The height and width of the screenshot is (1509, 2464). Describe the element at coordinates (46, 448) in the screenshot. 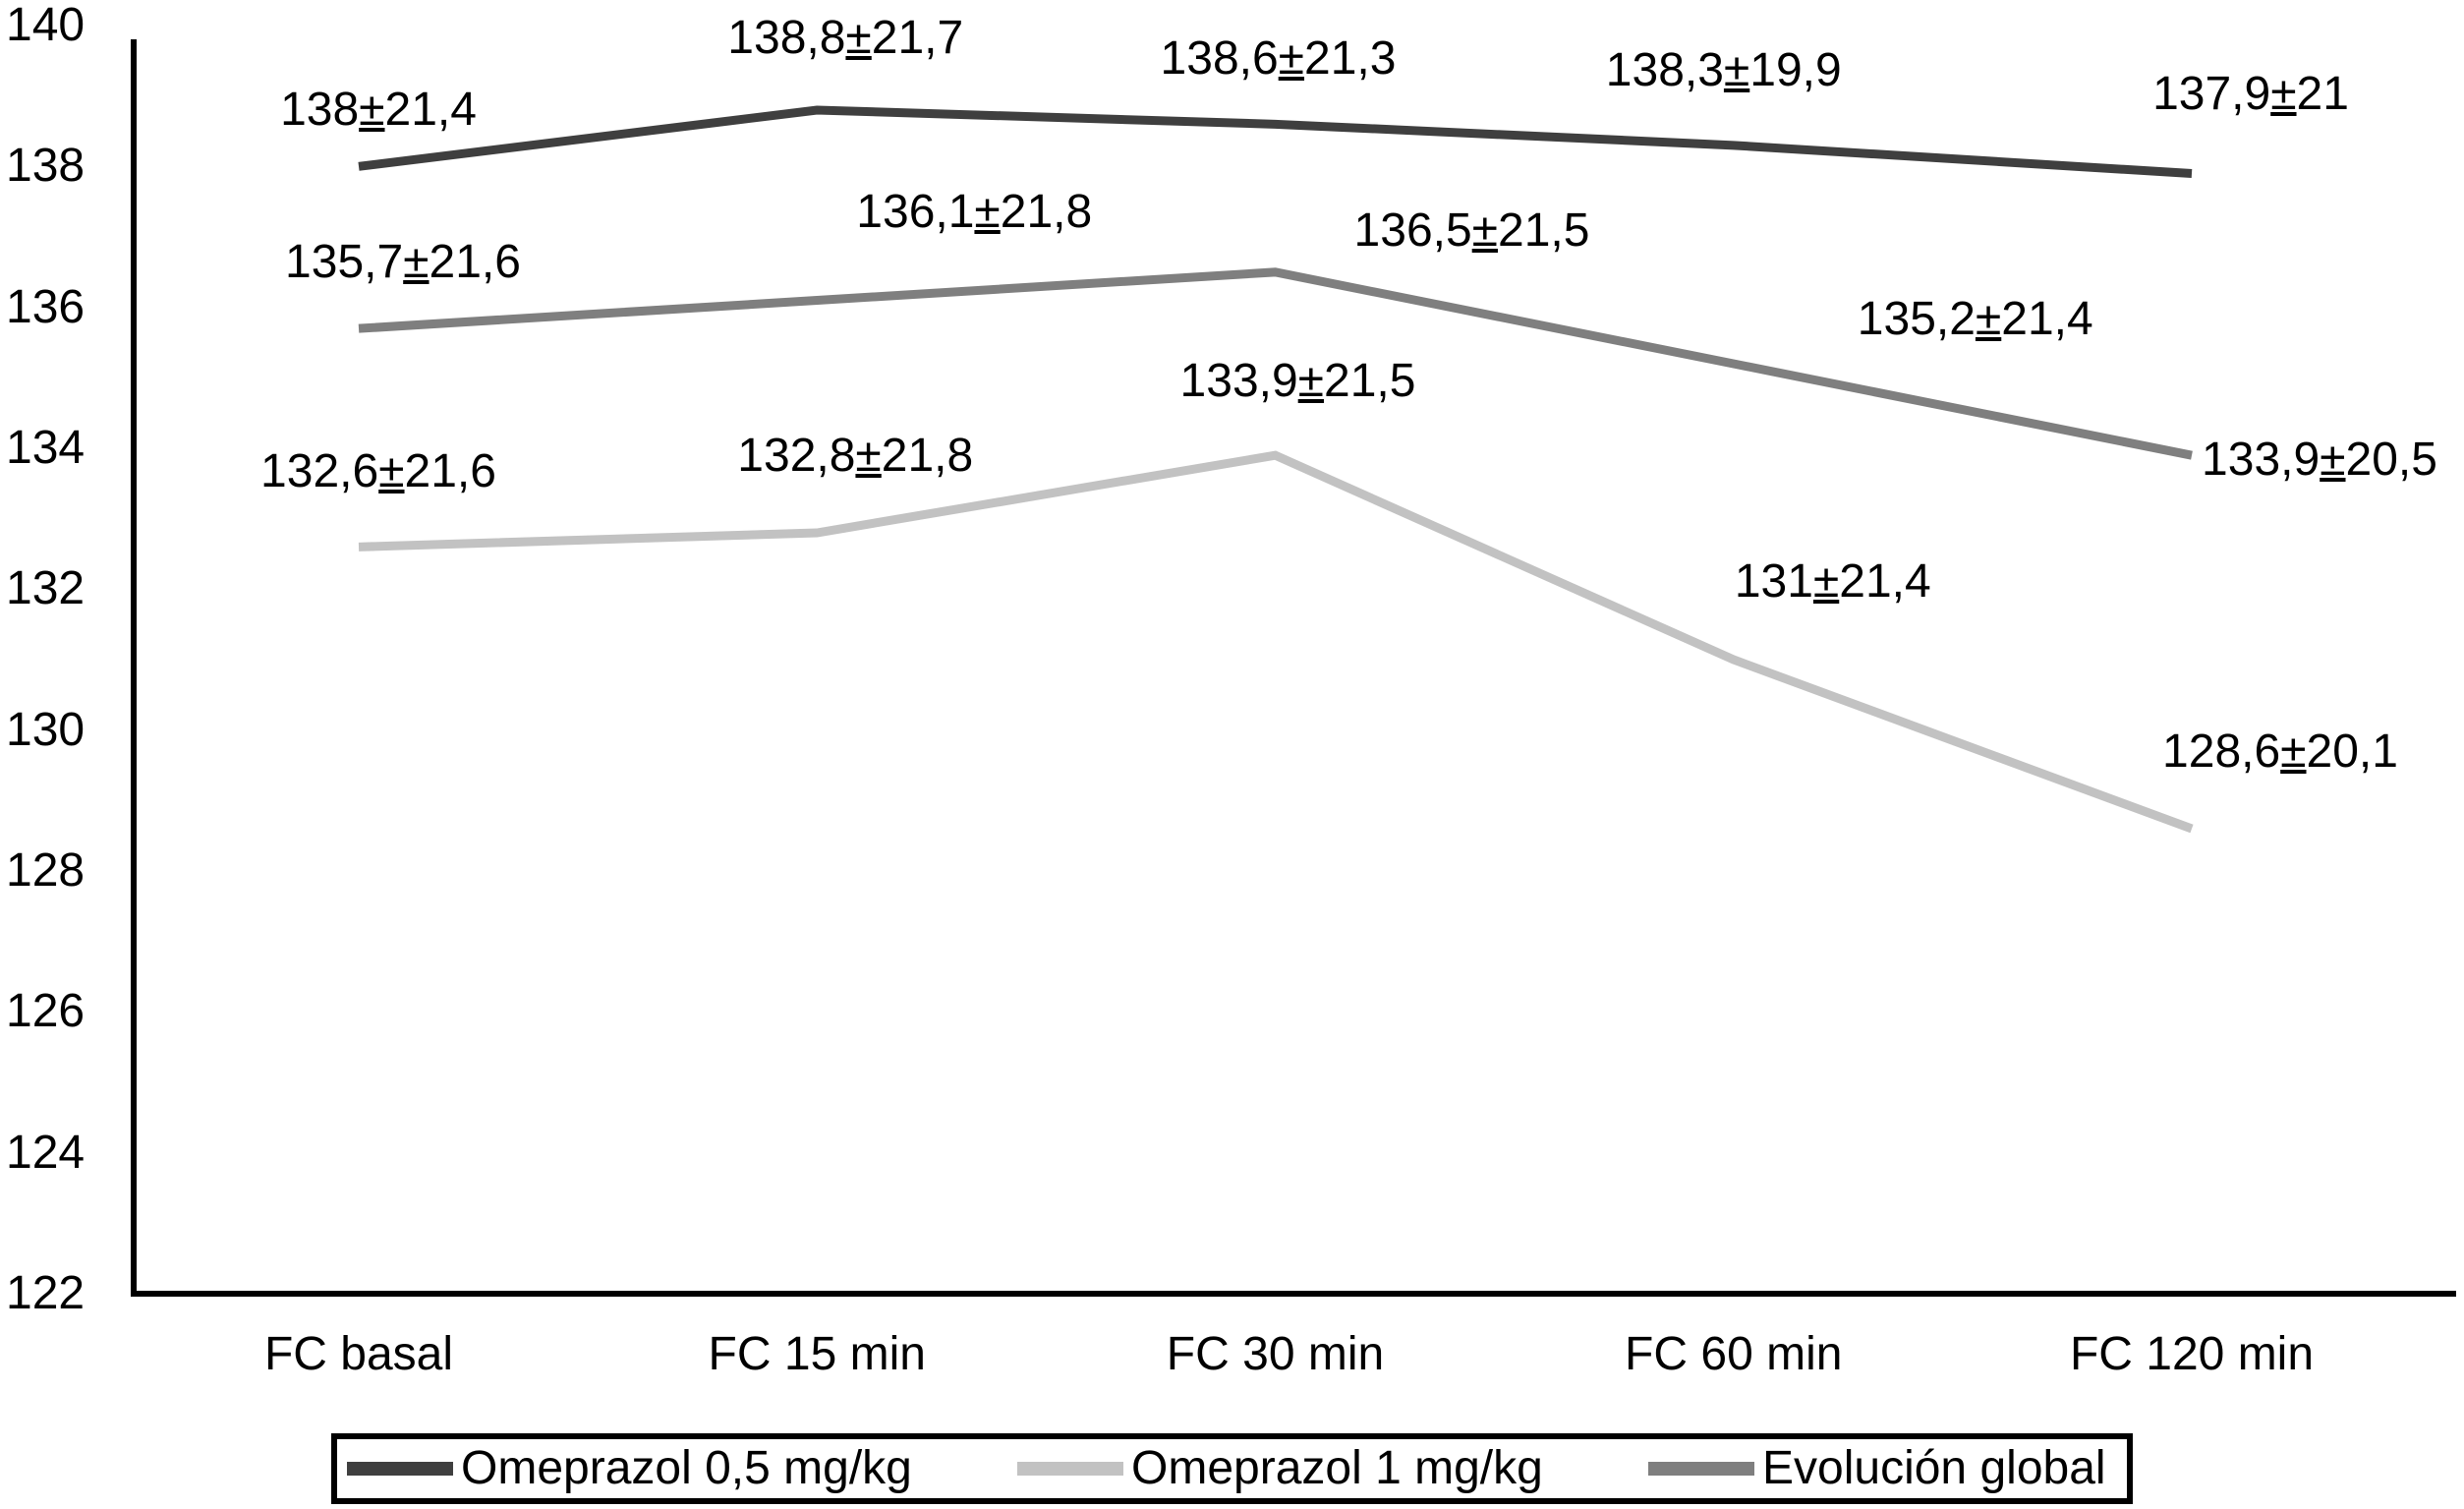

I see `y-tick-label: 134` at that location.